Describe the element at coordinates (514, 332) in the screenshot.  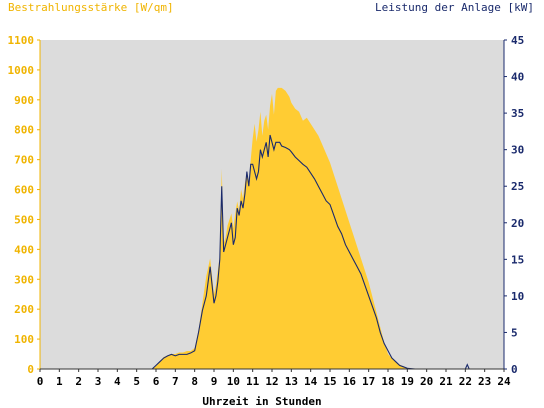
I see `right-tick-label: 5` at that location.